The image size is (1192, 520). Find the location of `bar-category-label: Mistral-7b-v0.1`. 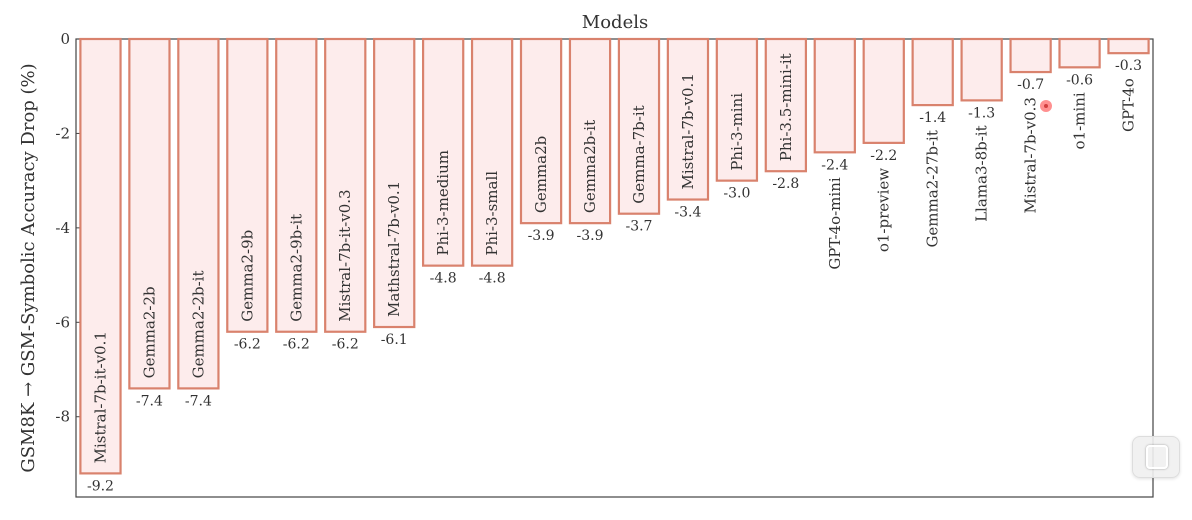

bar-category-label: Mistral-7b-v0.1 is located at coordinates (688, 131).